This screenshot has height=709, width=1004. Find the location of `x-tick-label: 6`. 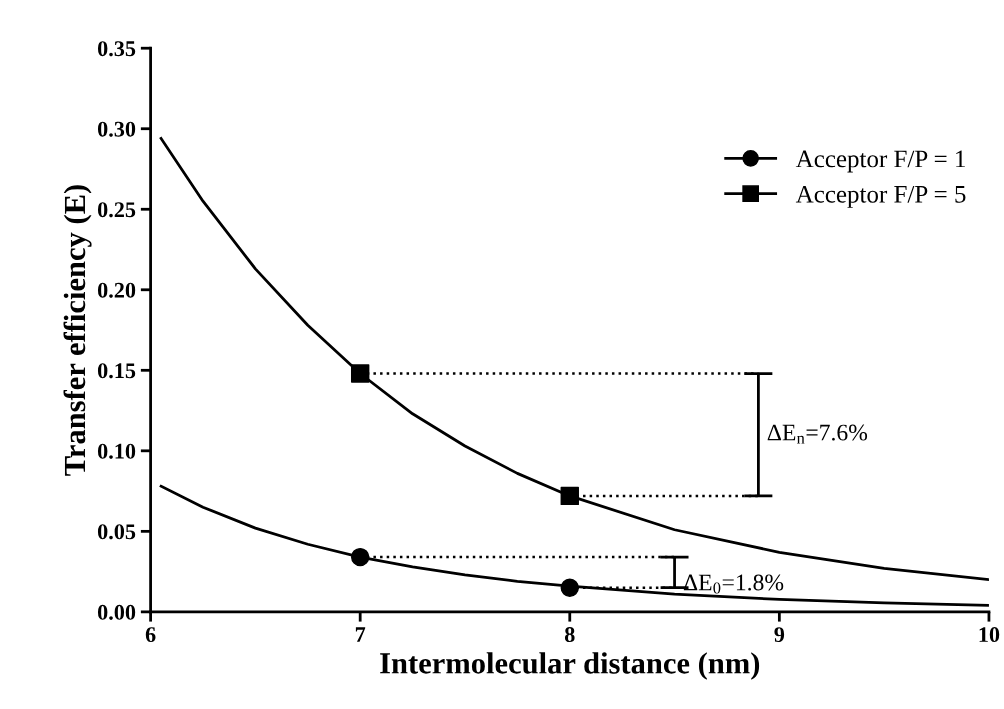

x-tick-label: 6 is located at coordinates (150, 635).